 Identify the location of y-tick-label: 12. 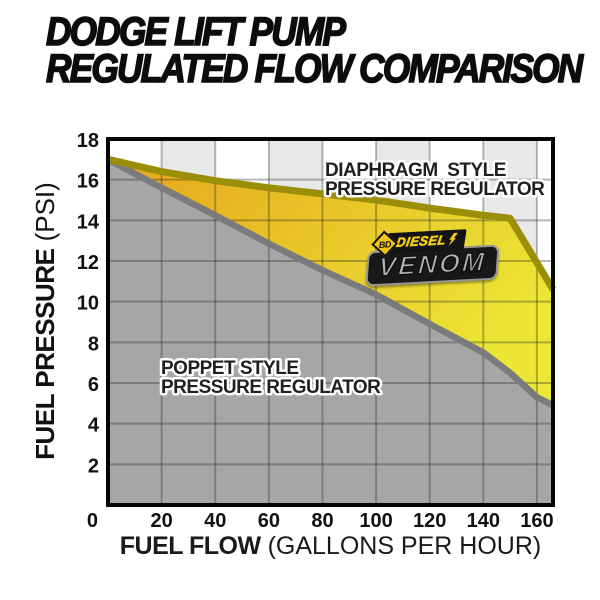
(88, 263).